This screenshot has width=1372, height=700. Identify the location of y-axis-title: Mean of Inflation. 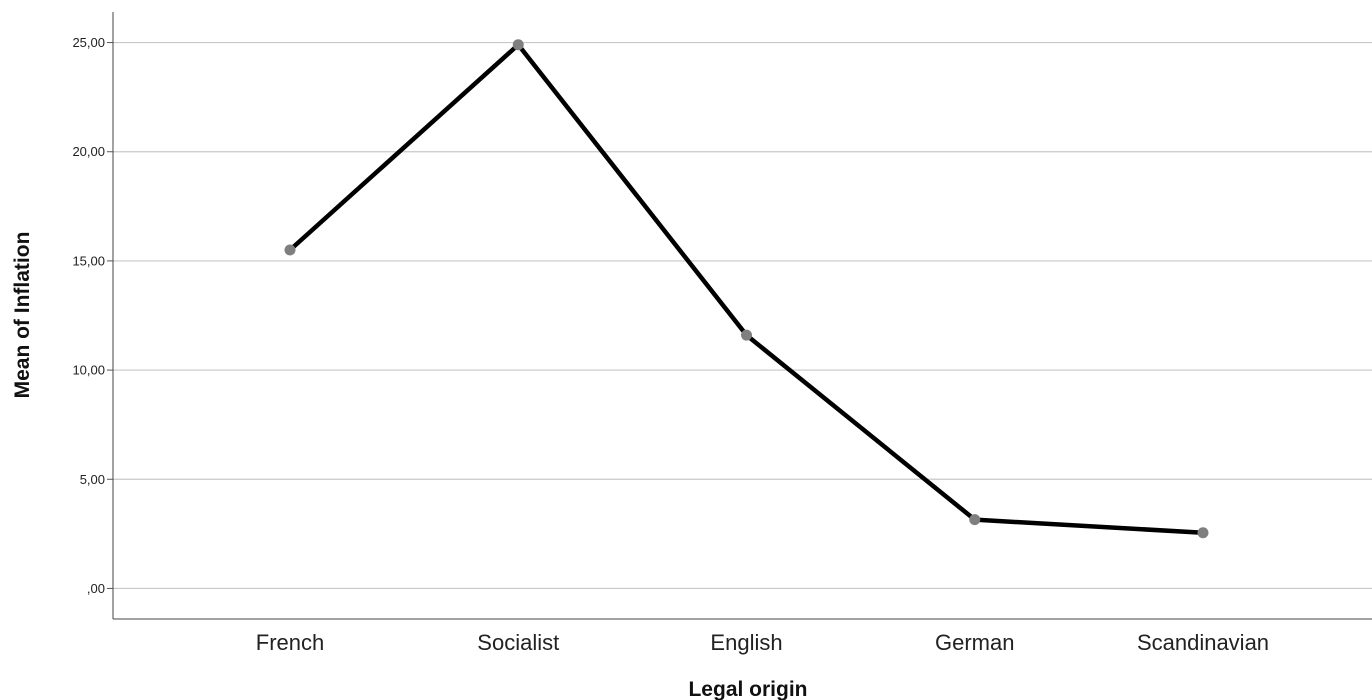
(22, 315).